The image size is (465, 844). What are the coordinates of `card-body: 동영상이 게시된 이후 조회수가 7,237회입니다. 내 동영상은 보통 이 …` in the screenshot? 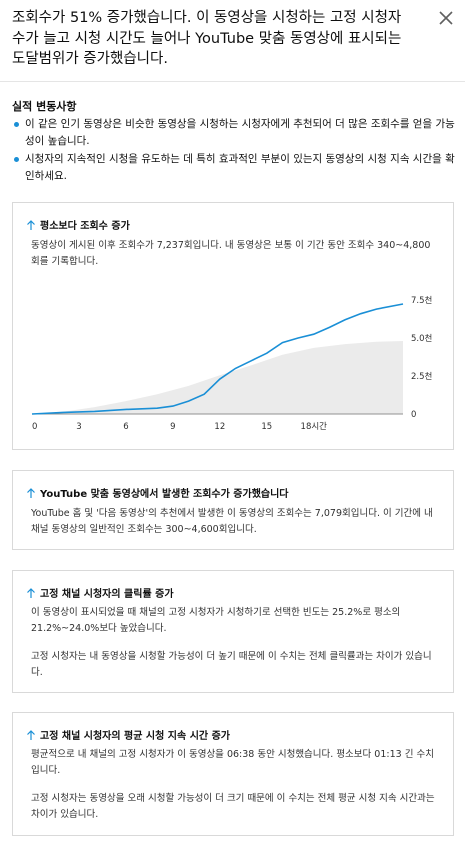 It's located at (231, 253).